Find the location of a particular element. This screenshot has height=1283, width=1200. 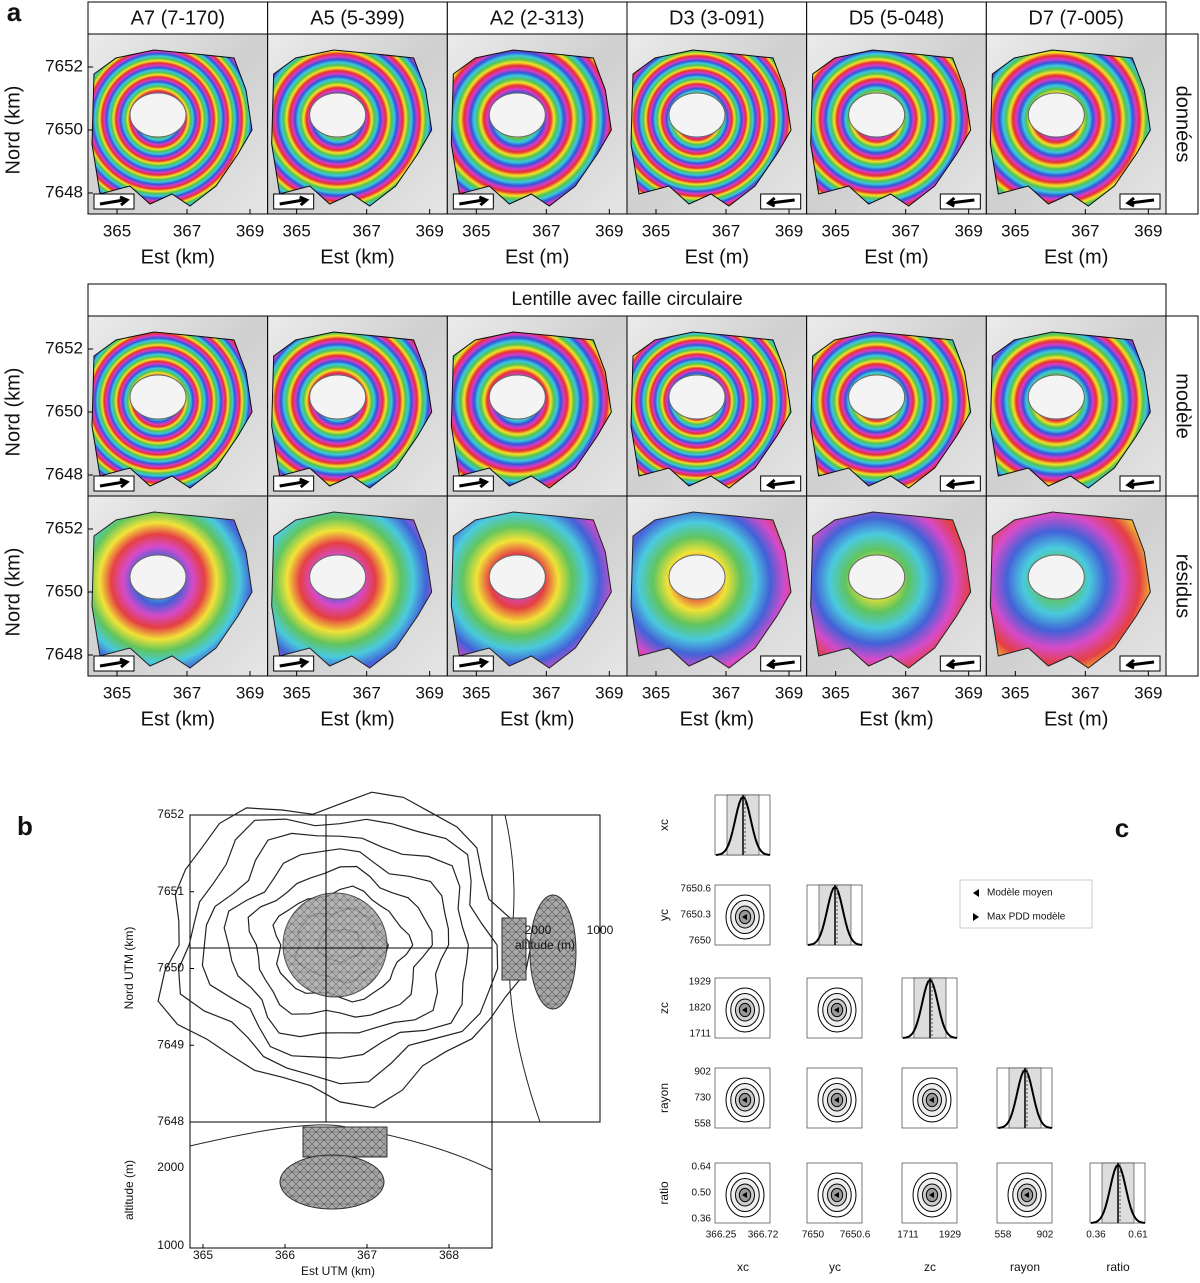

x-tick-label: 366.72 is located at coordinates (763, 1235).